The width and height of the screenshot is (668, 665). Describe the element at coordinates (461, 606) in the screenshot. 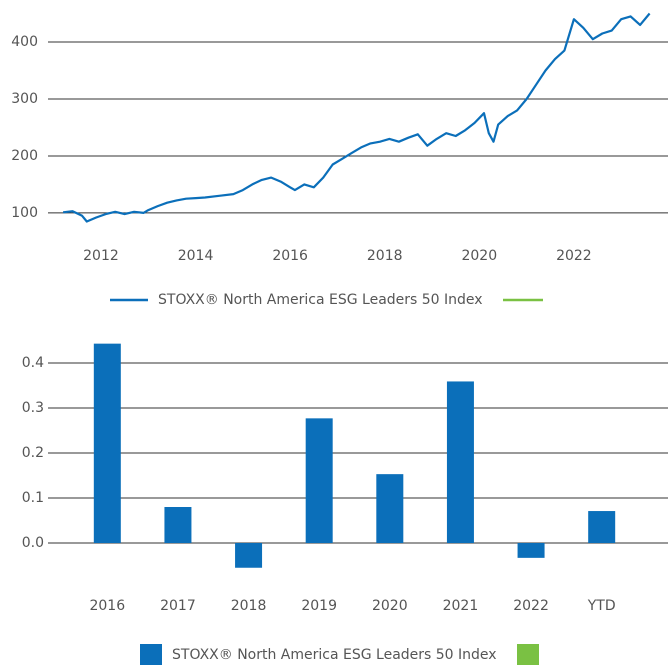

I see `x-tick-label: 2021` at that location.